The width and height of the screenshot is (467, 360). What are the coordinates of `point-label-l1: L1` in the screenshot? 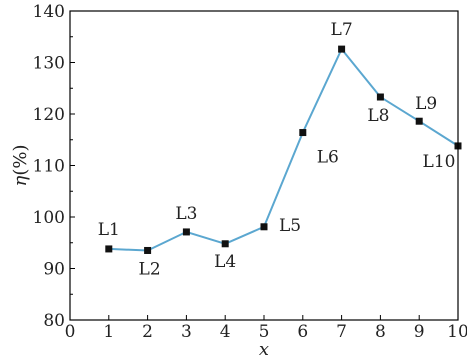 It's located at (109, 230).